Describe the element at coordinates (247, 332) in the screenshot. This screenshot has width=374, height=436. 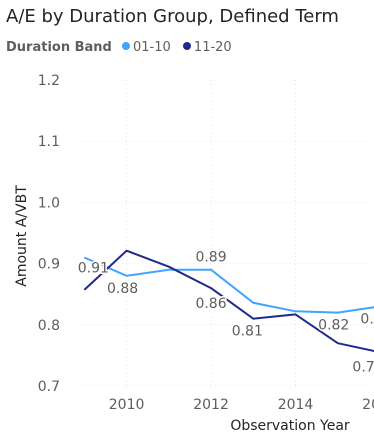
I see `data-label: 0.81` at that location.